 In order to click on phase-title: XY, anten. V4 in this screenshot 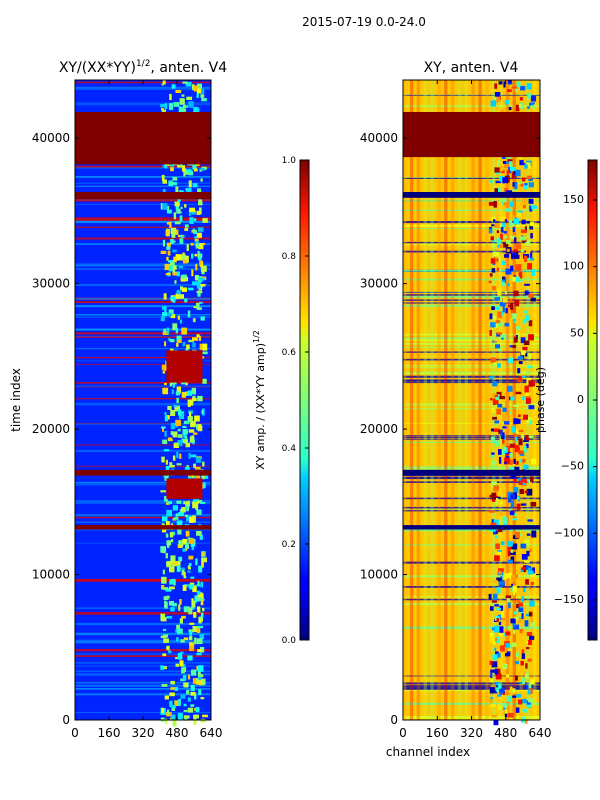, I will do `click(471, 68)`.